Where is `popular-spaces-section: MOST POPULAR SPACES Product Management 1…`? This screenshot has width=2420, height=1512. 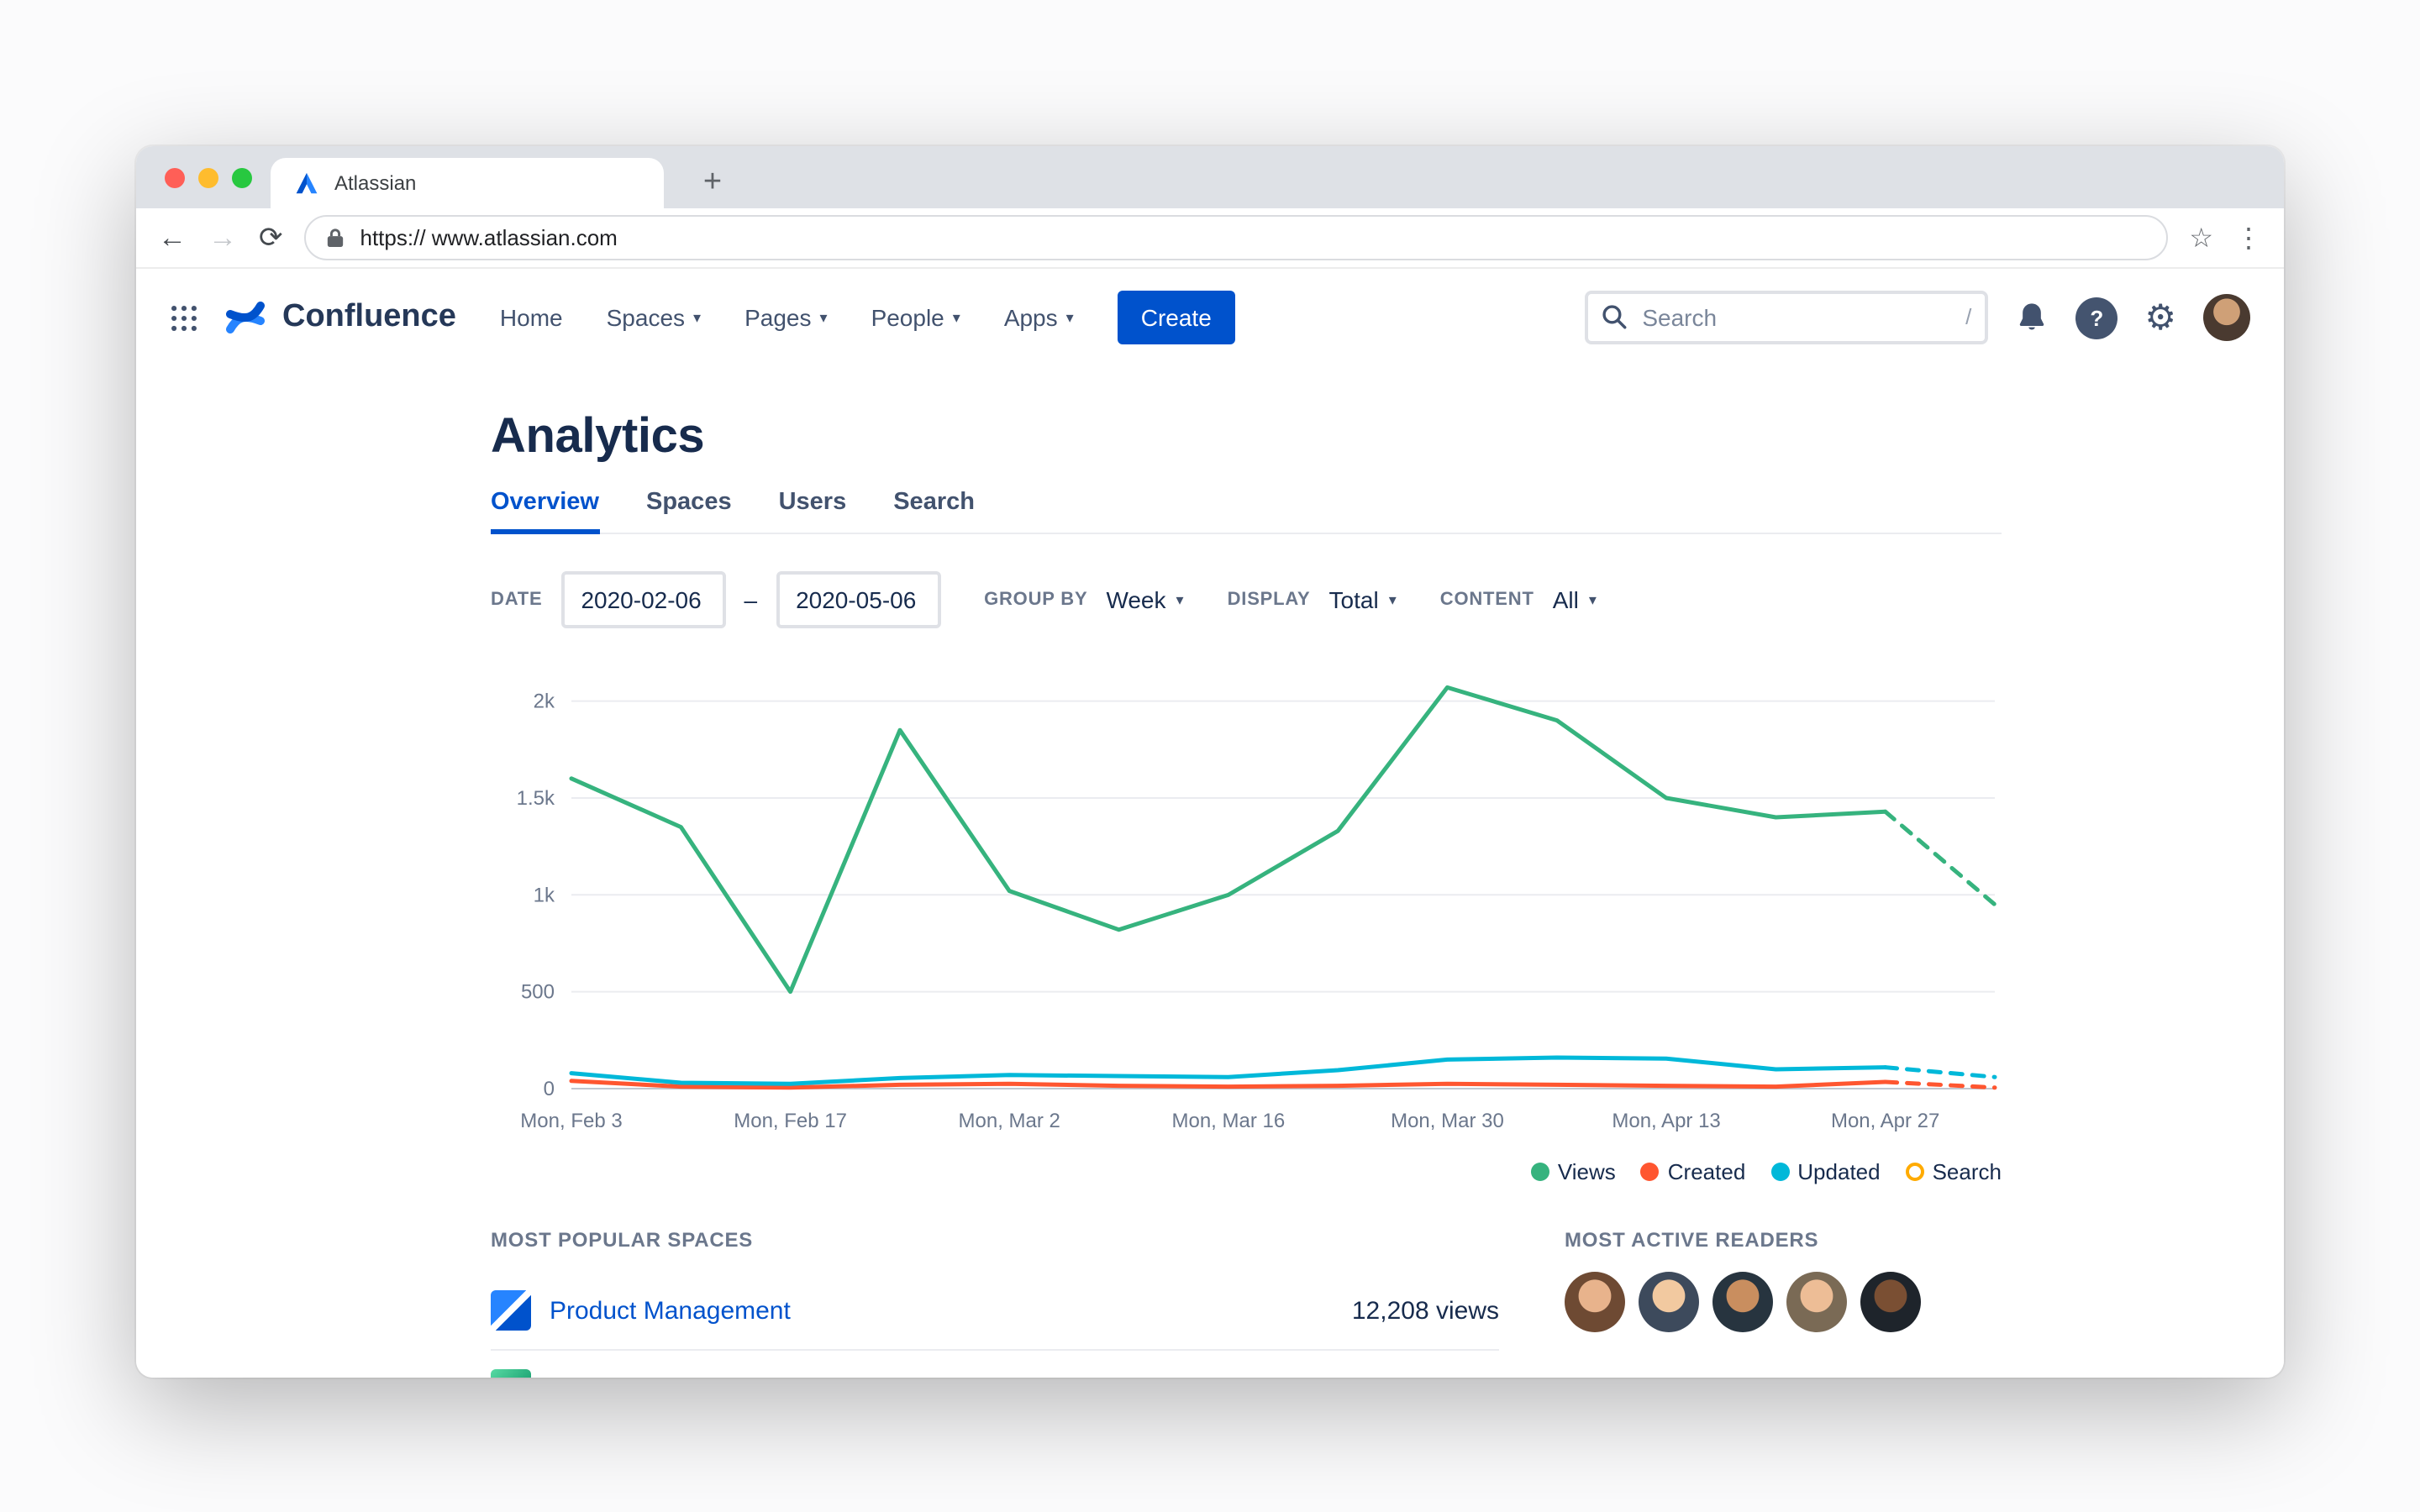
popular-spaces-section: MOST POPULAR SPACES Product Management 1… is located at coordinates (995, 1303).